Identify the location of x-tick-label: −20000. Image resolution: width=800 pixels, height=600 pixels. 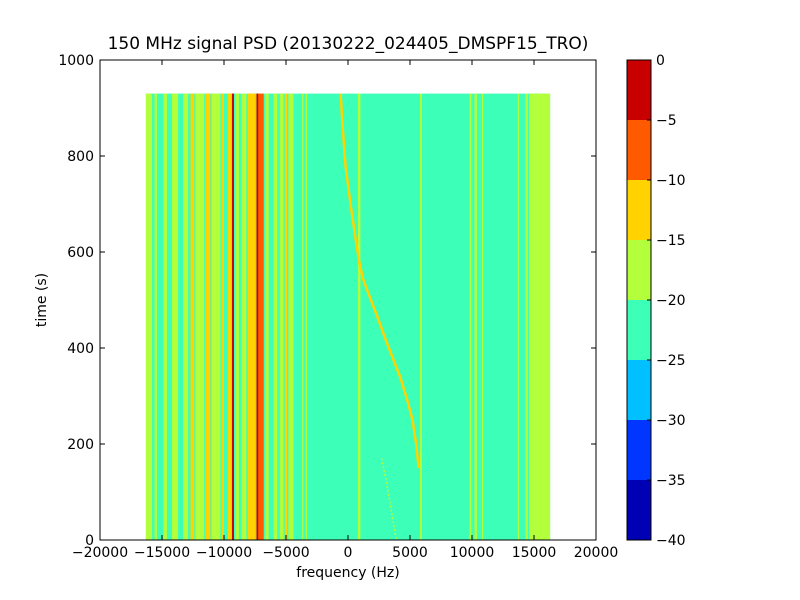
(100, 553).